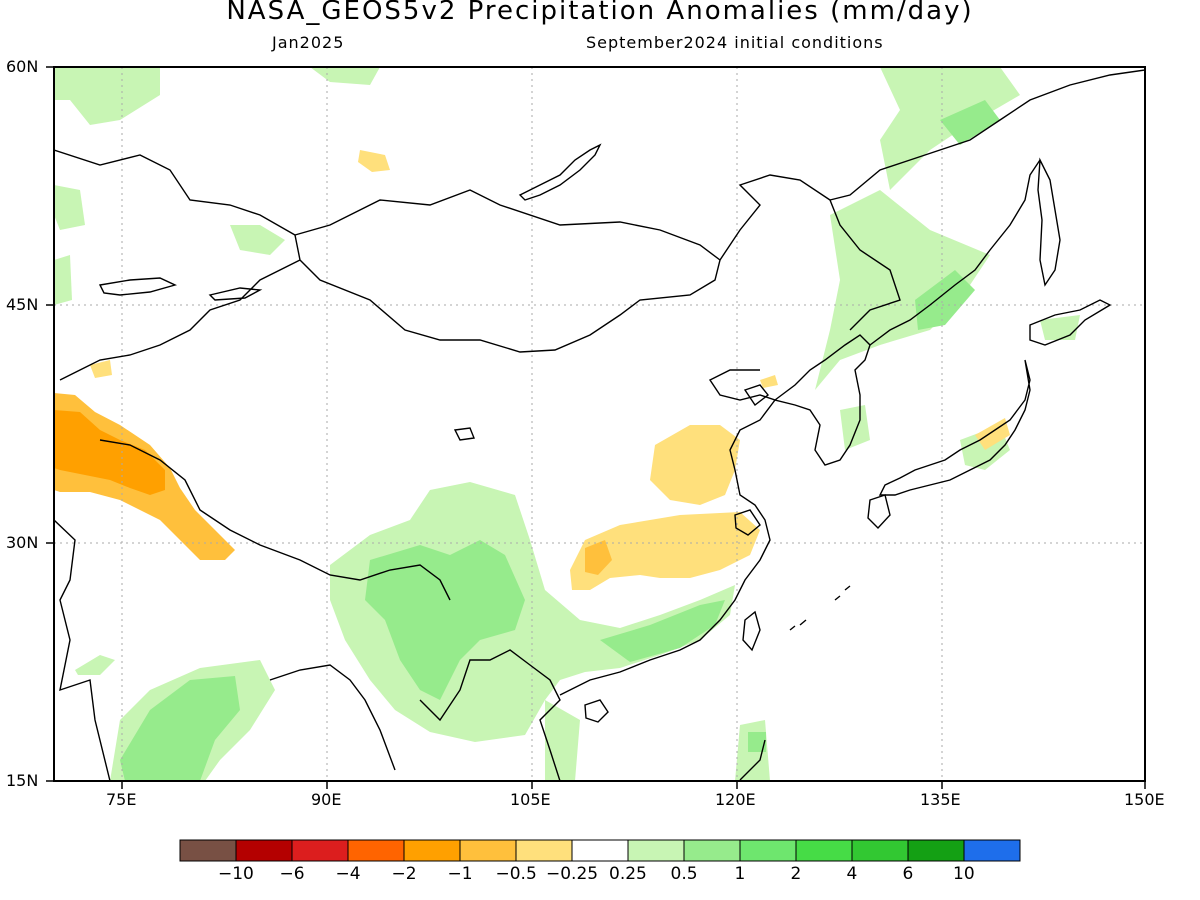  Describe the element at coordinates (855, 427) in the screenshot. I see `anomaly-patch-korea` at that location.